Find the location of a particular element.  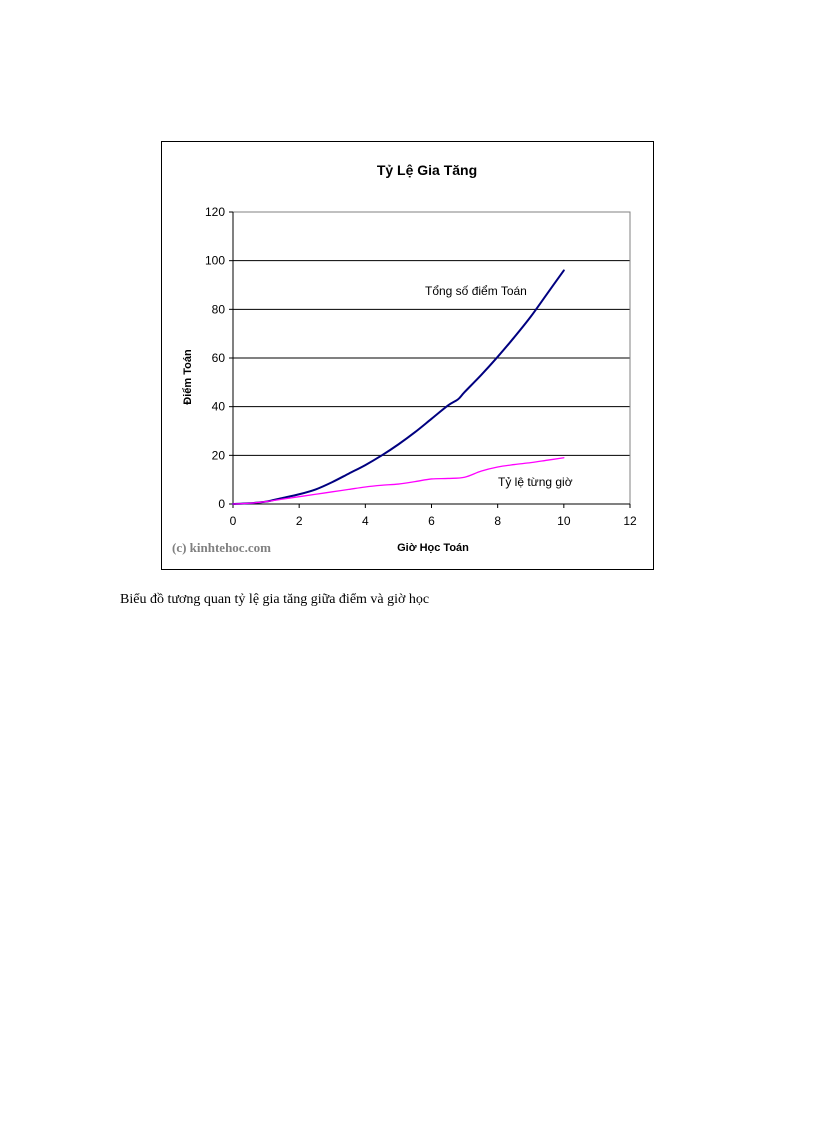

x-axis-label: Giờ Học Toán is located at coordinates (433, 548).